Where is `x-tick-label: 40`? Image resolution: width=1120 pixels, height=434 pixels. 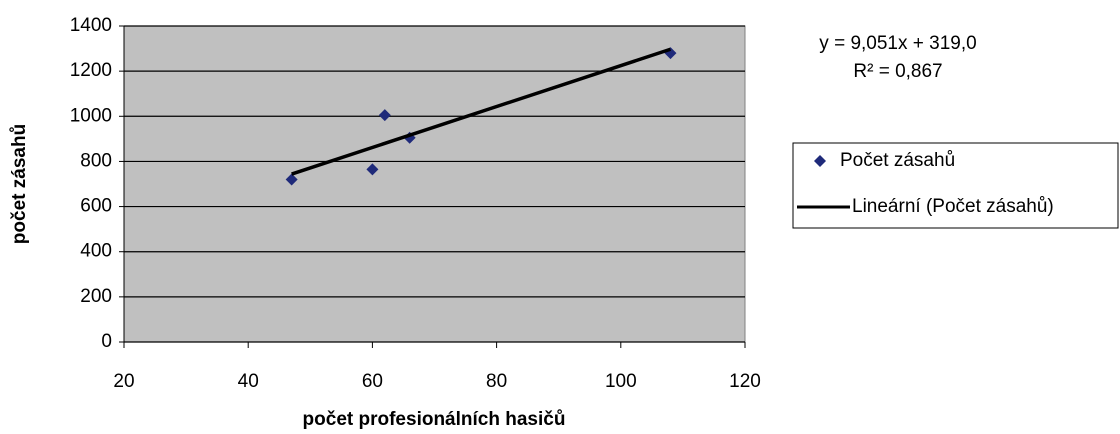 x-tick-label: 40 is located at coordinates (248, 381).